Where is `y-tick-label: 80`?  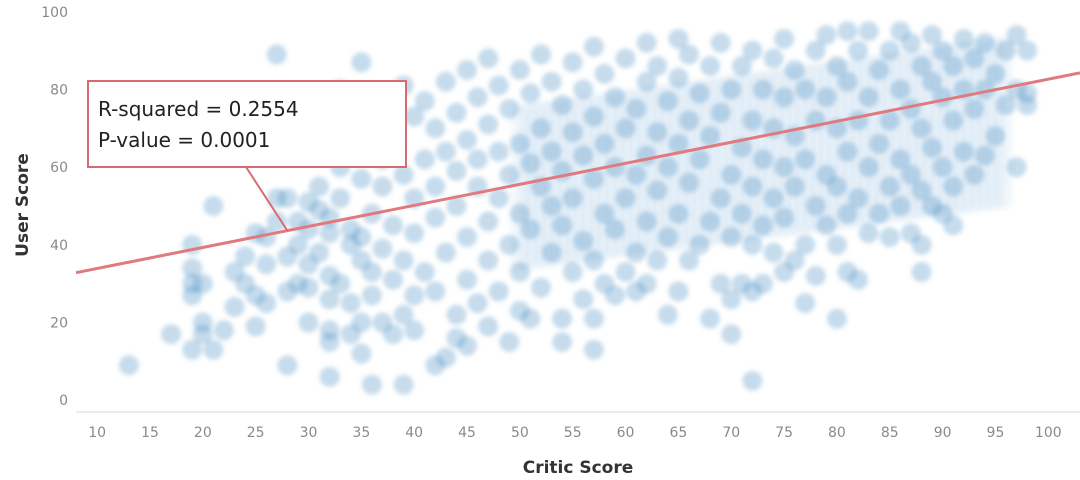 y-tick-label: 80 is located at coordinates (59, 90).